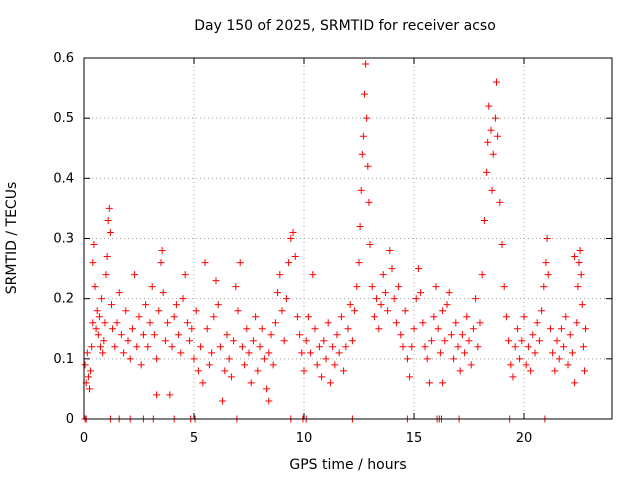 This screenshot has width=640, height=480. I want to click on x-tick-label: 15, so click(414, 438).